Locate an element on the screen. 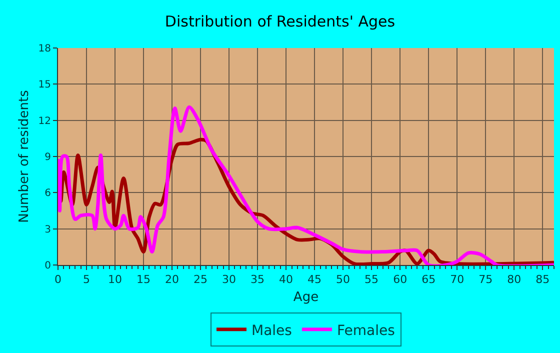  chart-title: Distribution of Residents' Ages is located at coordinates (280, 21).